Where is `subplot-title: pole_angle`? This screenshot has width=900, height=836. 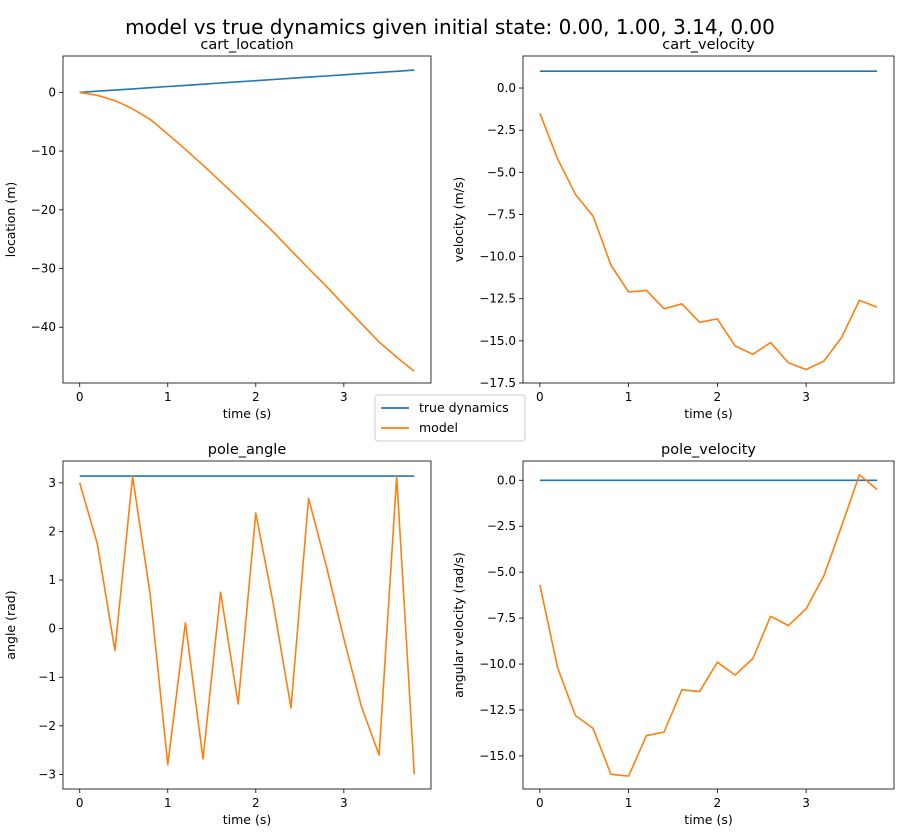
subplot-title: pole_angle is located at coordinates (247, 450).